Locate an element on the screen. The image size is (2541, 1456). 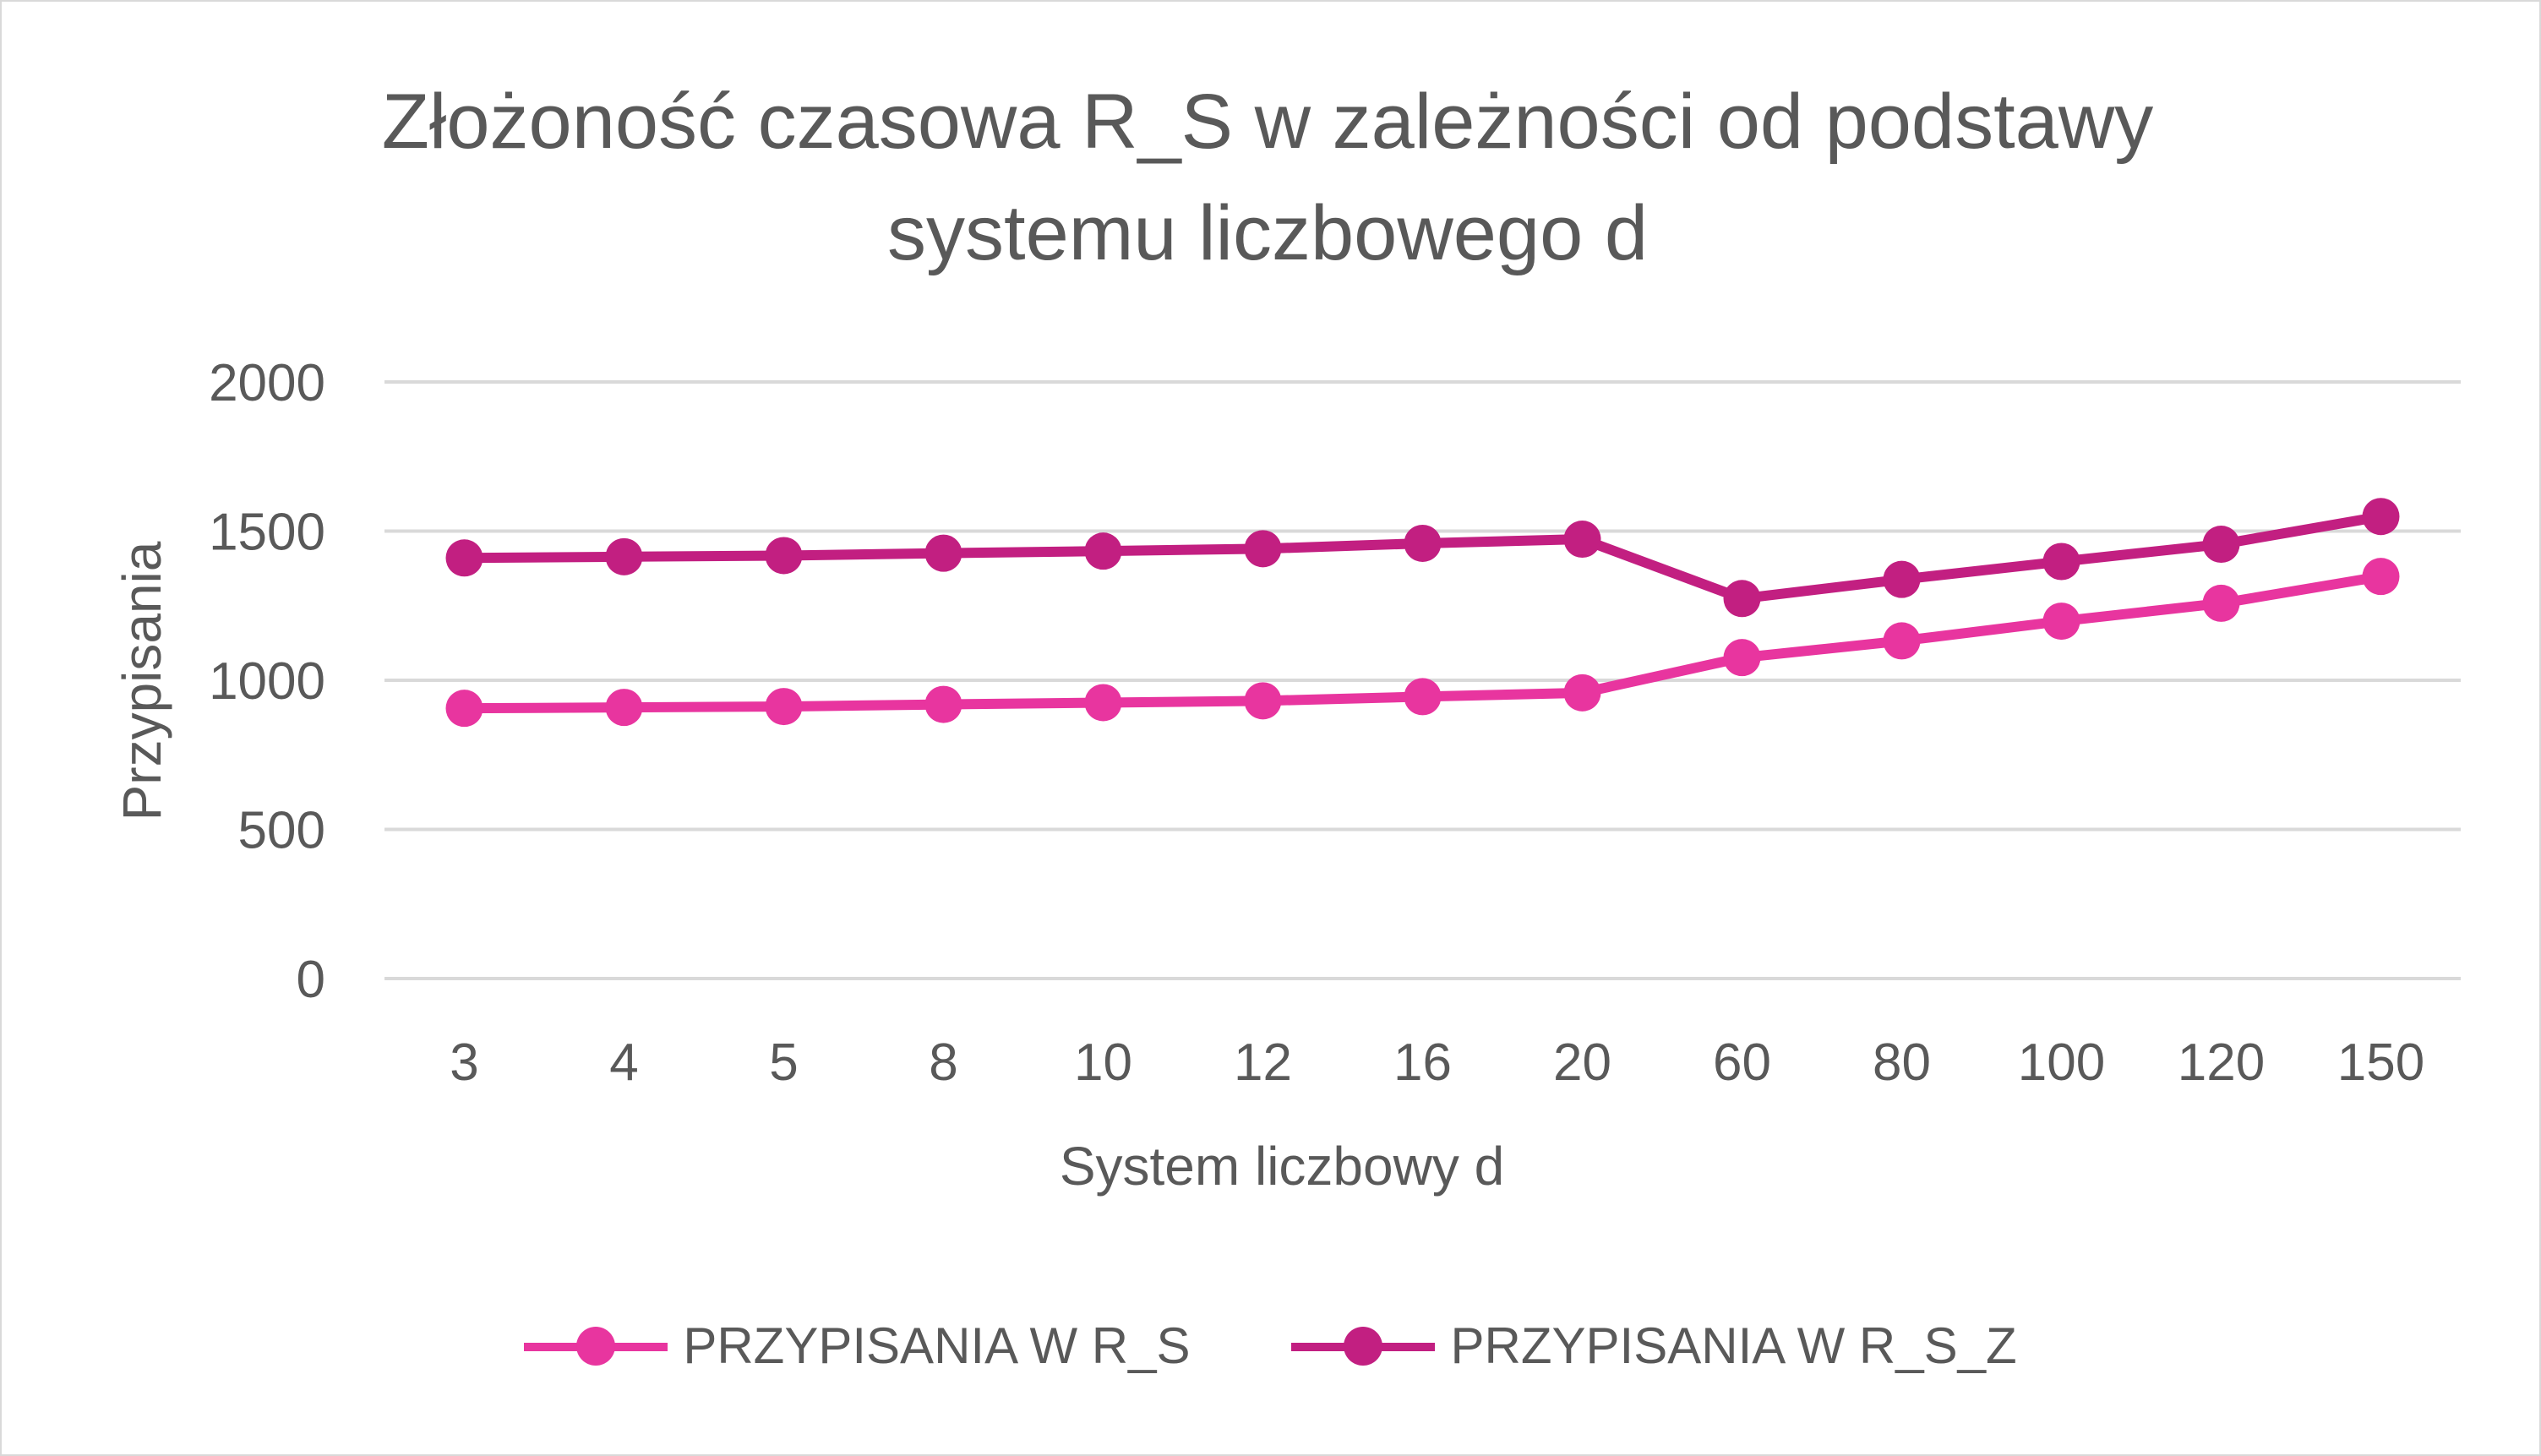
x-tick-label-100: 100 is located at coordinates (2061, 1062).